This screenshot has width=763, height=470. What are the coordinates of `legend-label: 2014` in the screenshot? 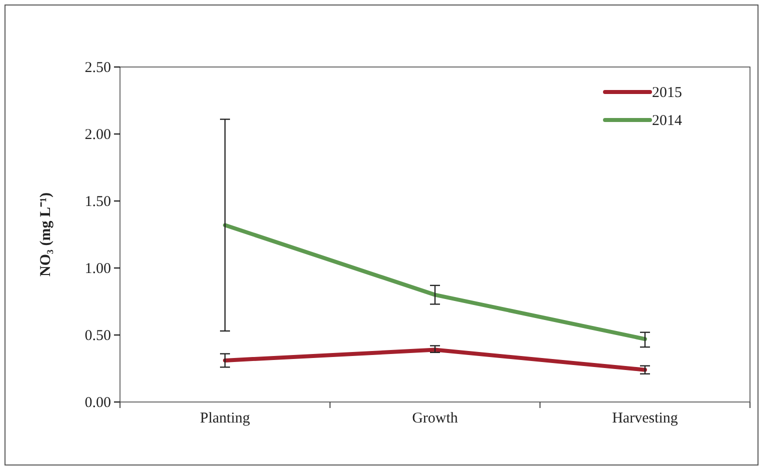 It's located at (667, 121).